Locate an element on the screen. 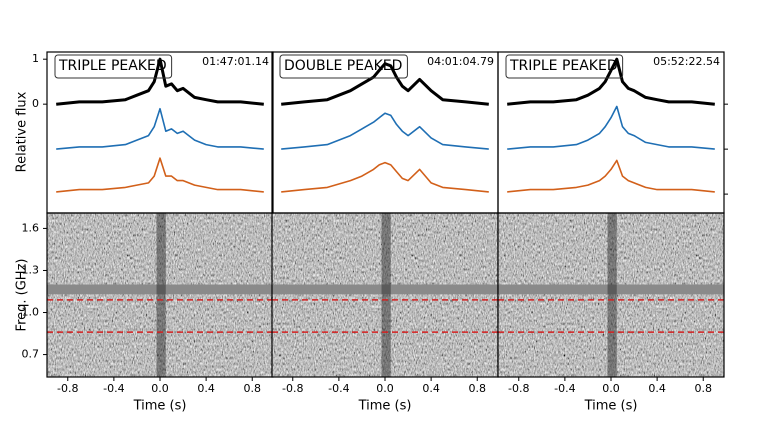 The height and width of the screenshot is (439, 758). y-tick-label: 0 is located at coordinates (35, 103).